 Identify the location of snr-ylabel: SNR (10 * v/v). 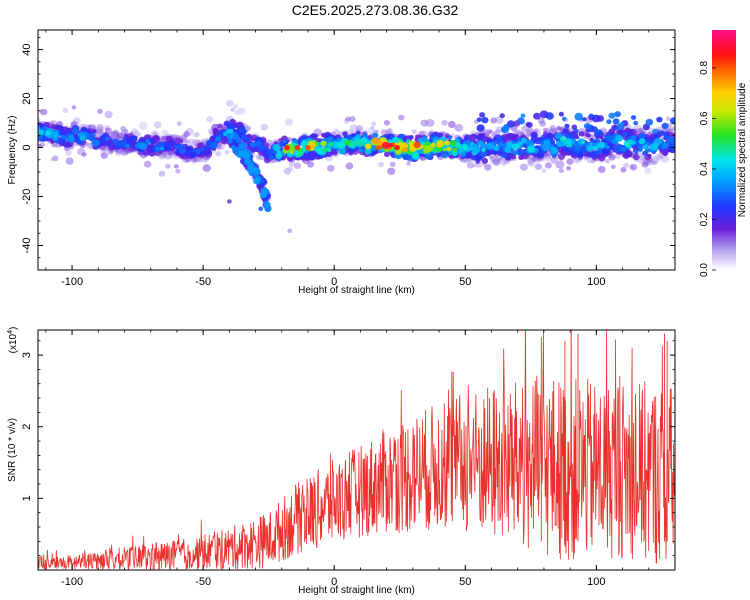
(12, 450).